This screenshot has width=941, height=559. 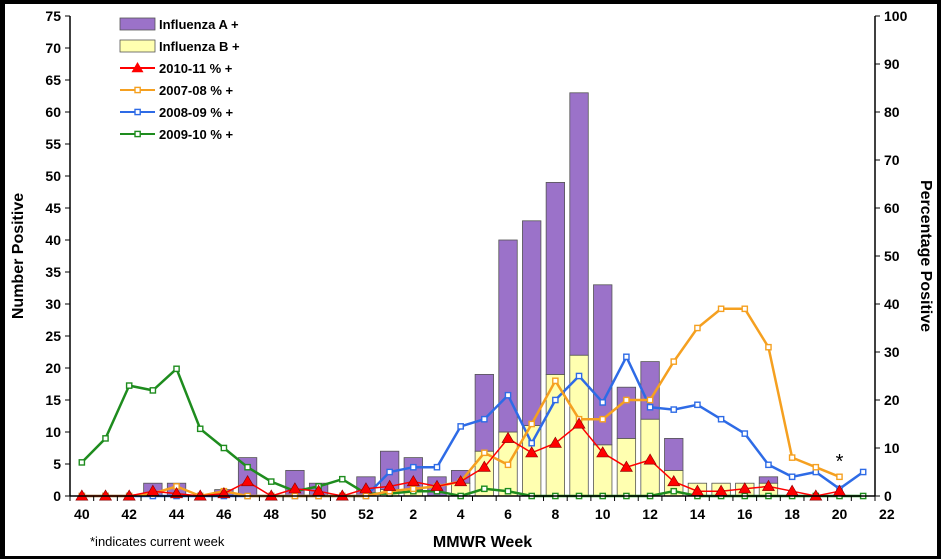 What do you see at coordinates (461, 514) in the screenshot?
I see `x-tick-label: 4` at bounding box center [461, 514].